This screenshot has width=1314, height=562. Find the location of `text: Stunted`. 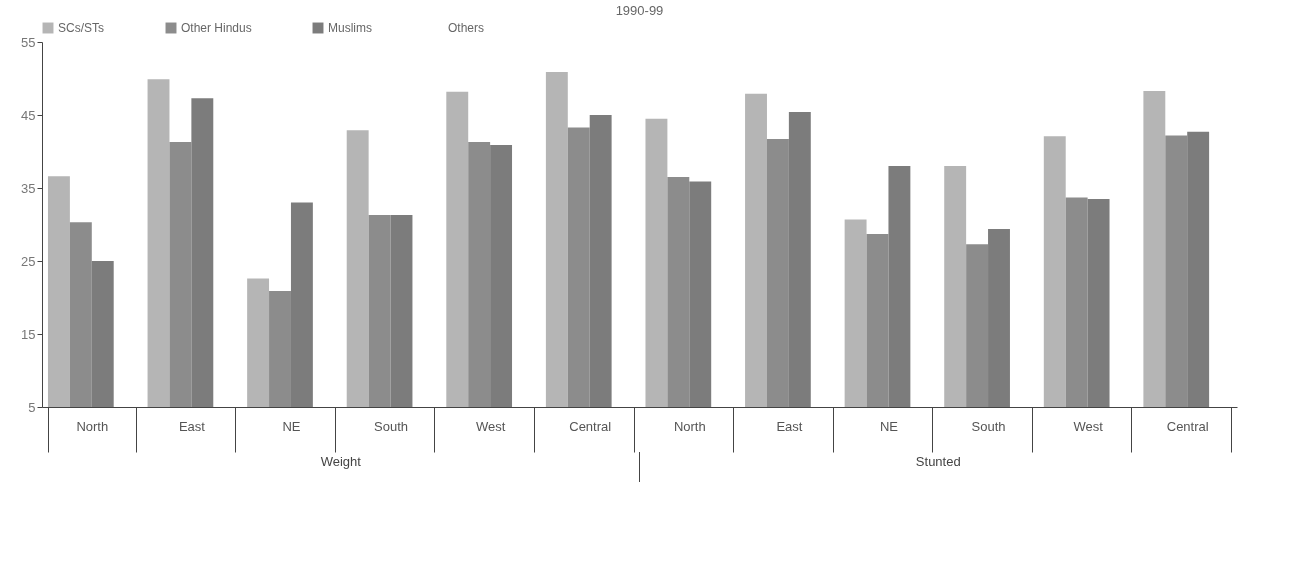

text: Stunted is located at coordinates (938, 461).